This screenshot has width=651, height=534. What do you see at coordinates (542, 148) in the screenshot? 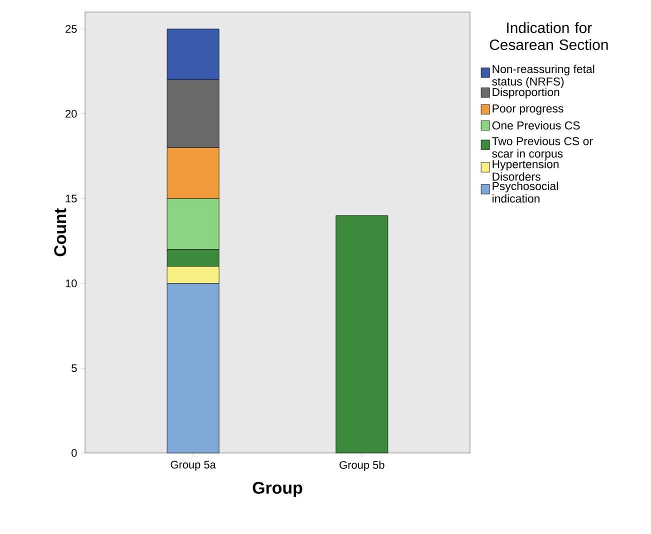
I see `legend-label: Two Previous CS or scar in corpus` at bounding box center [542, 148].